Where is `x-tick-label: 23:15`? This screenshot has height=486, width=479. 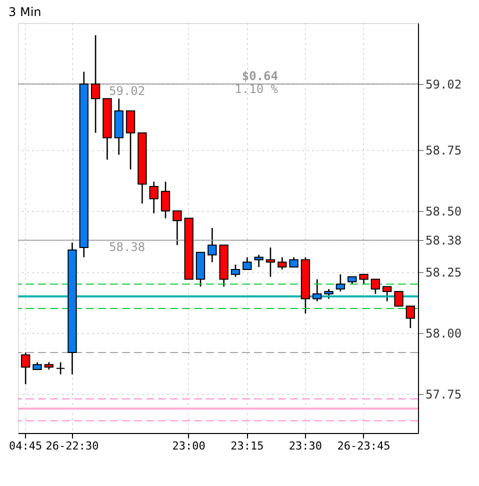
x-tick-label: 23:15 is located at coordinates (247, 446).